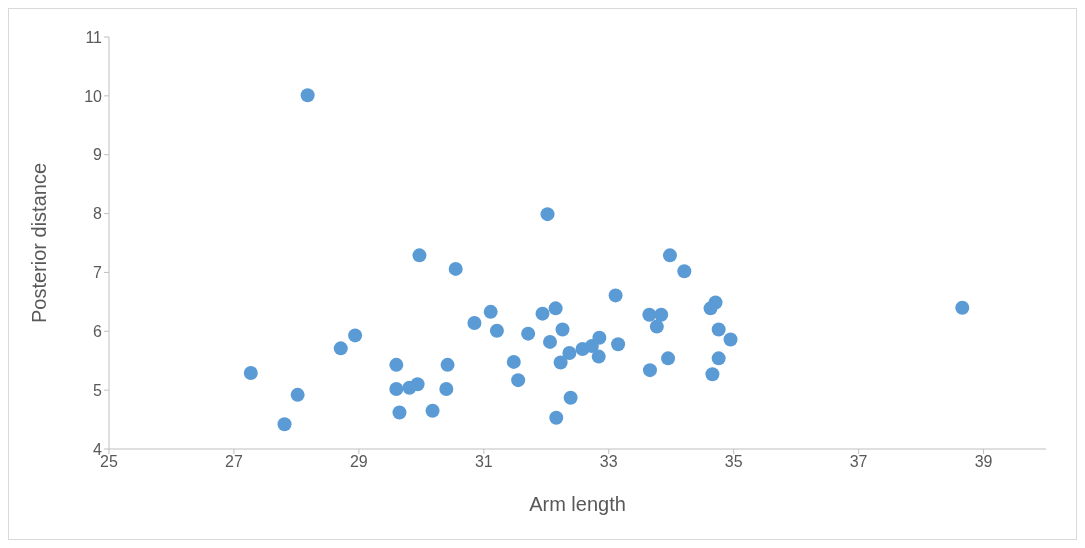  Describe the element at coordinates (483, 462) in the screenshot. I see `x-tick-label: 31` at that location.